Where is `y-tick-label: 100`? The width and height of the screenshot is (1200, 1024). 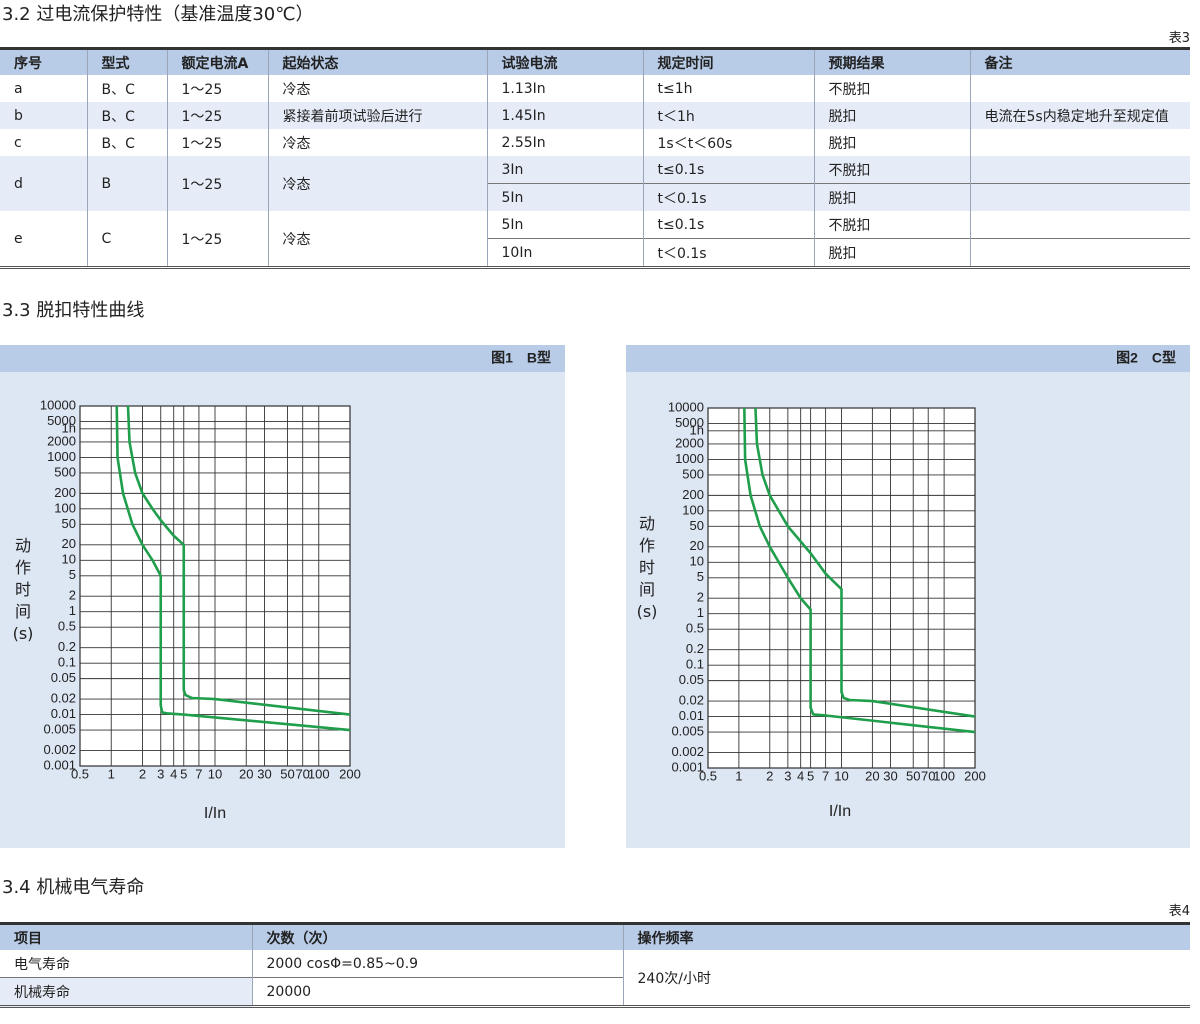
y-tick-label: 100 is located at coordinates (693, 509).